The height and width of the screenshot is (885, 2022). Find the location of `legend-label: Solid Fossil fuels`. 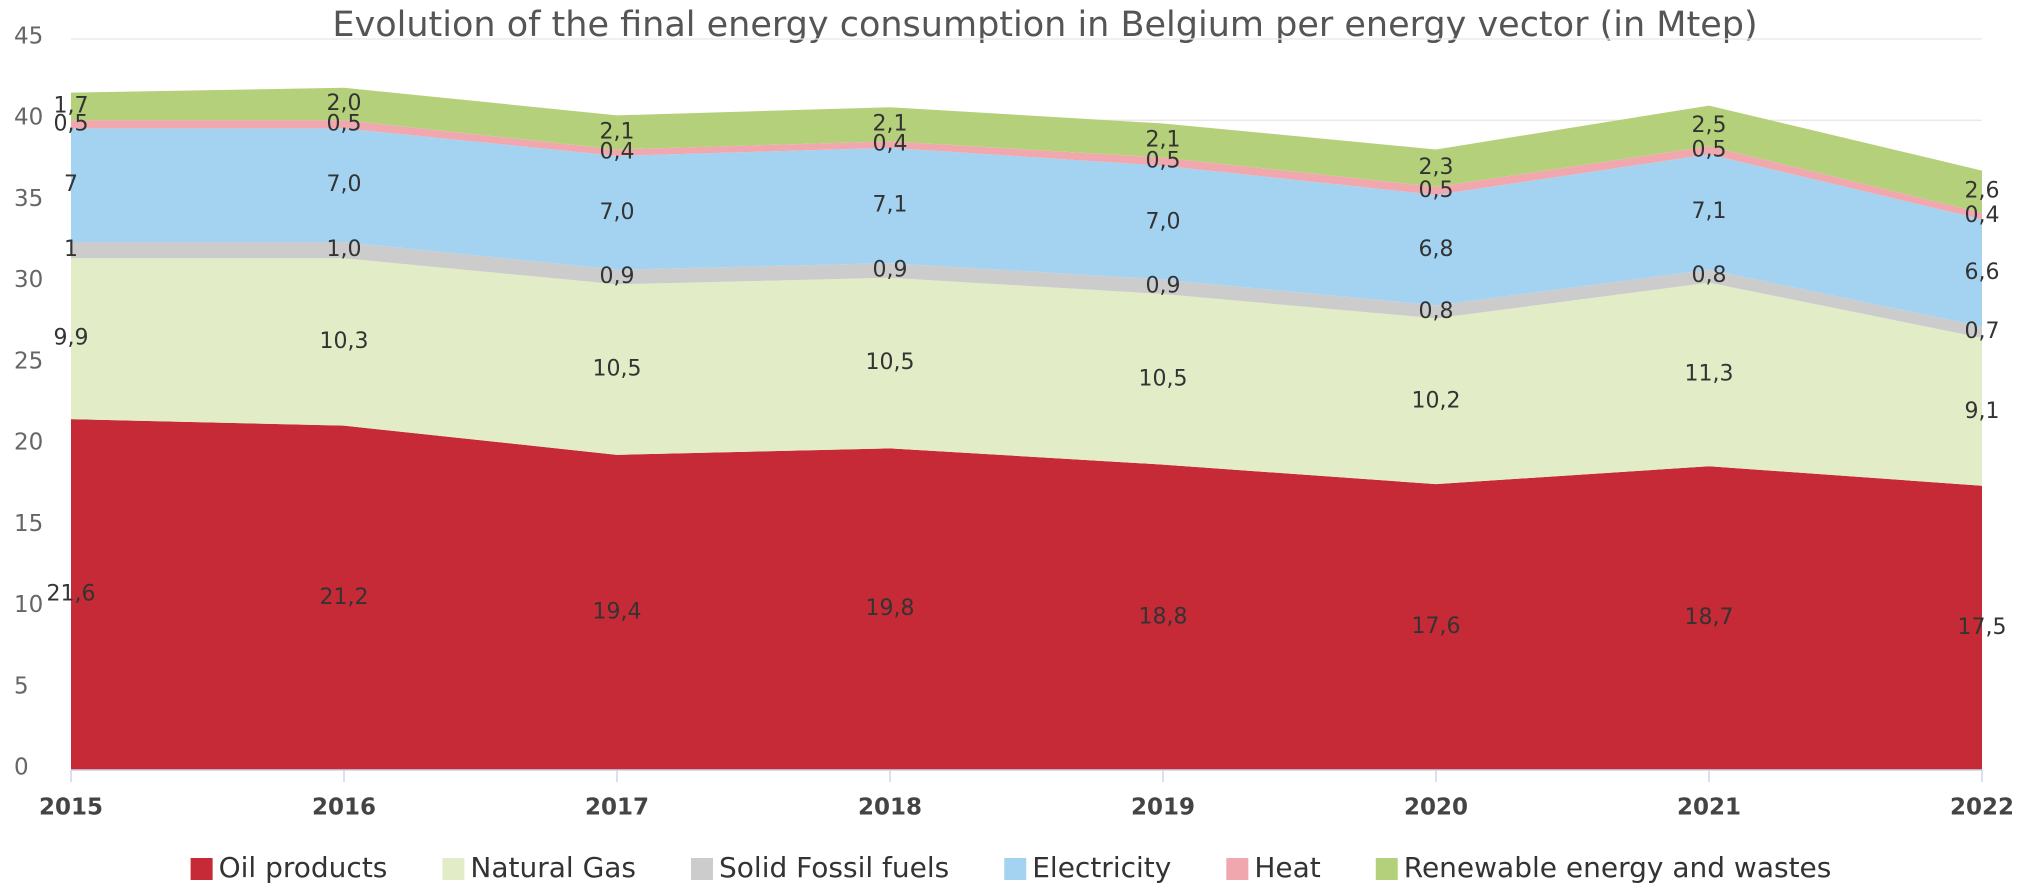

legend-label: Solid Fossil fuels is located at coordinates (834, 867).